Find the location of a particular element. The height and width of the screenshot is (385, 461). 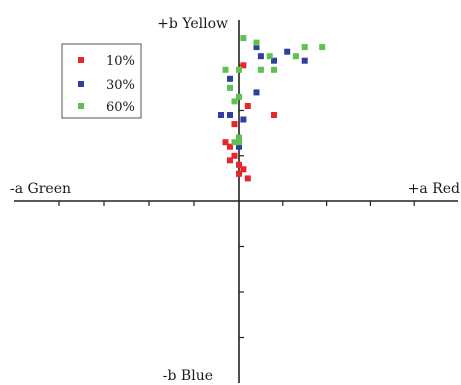

legend-item-60: 60% is located at coordinates (106, 107).